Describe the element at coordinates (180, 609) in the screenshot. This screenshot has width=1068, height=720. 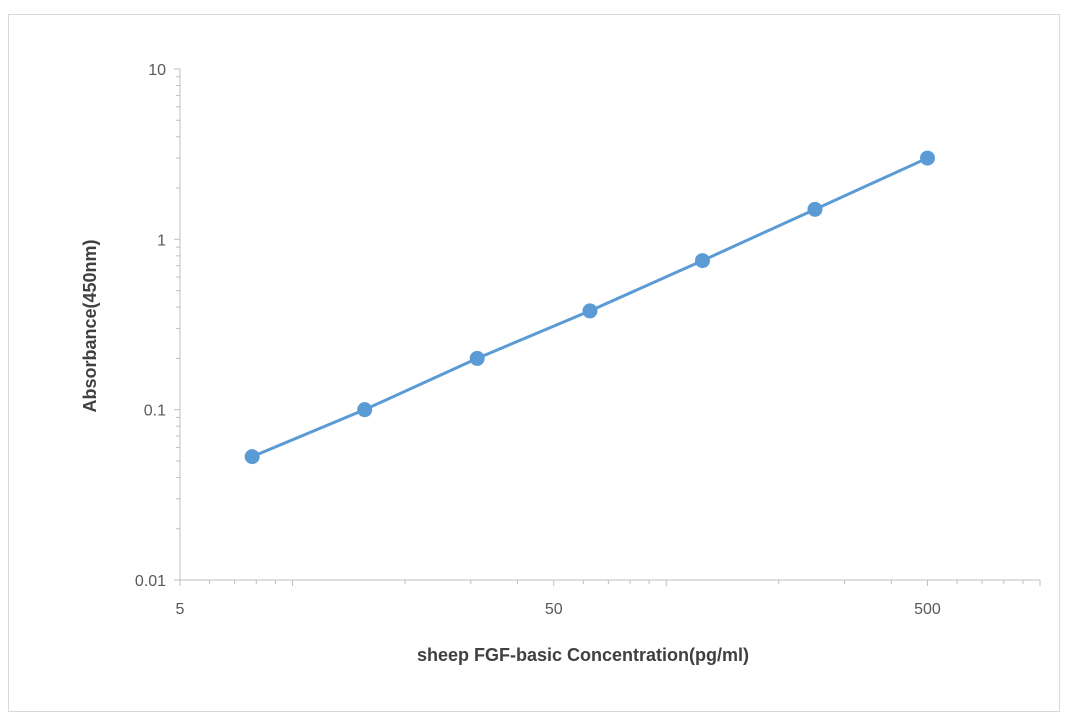
I see `x-tick-label: 5` at that location.